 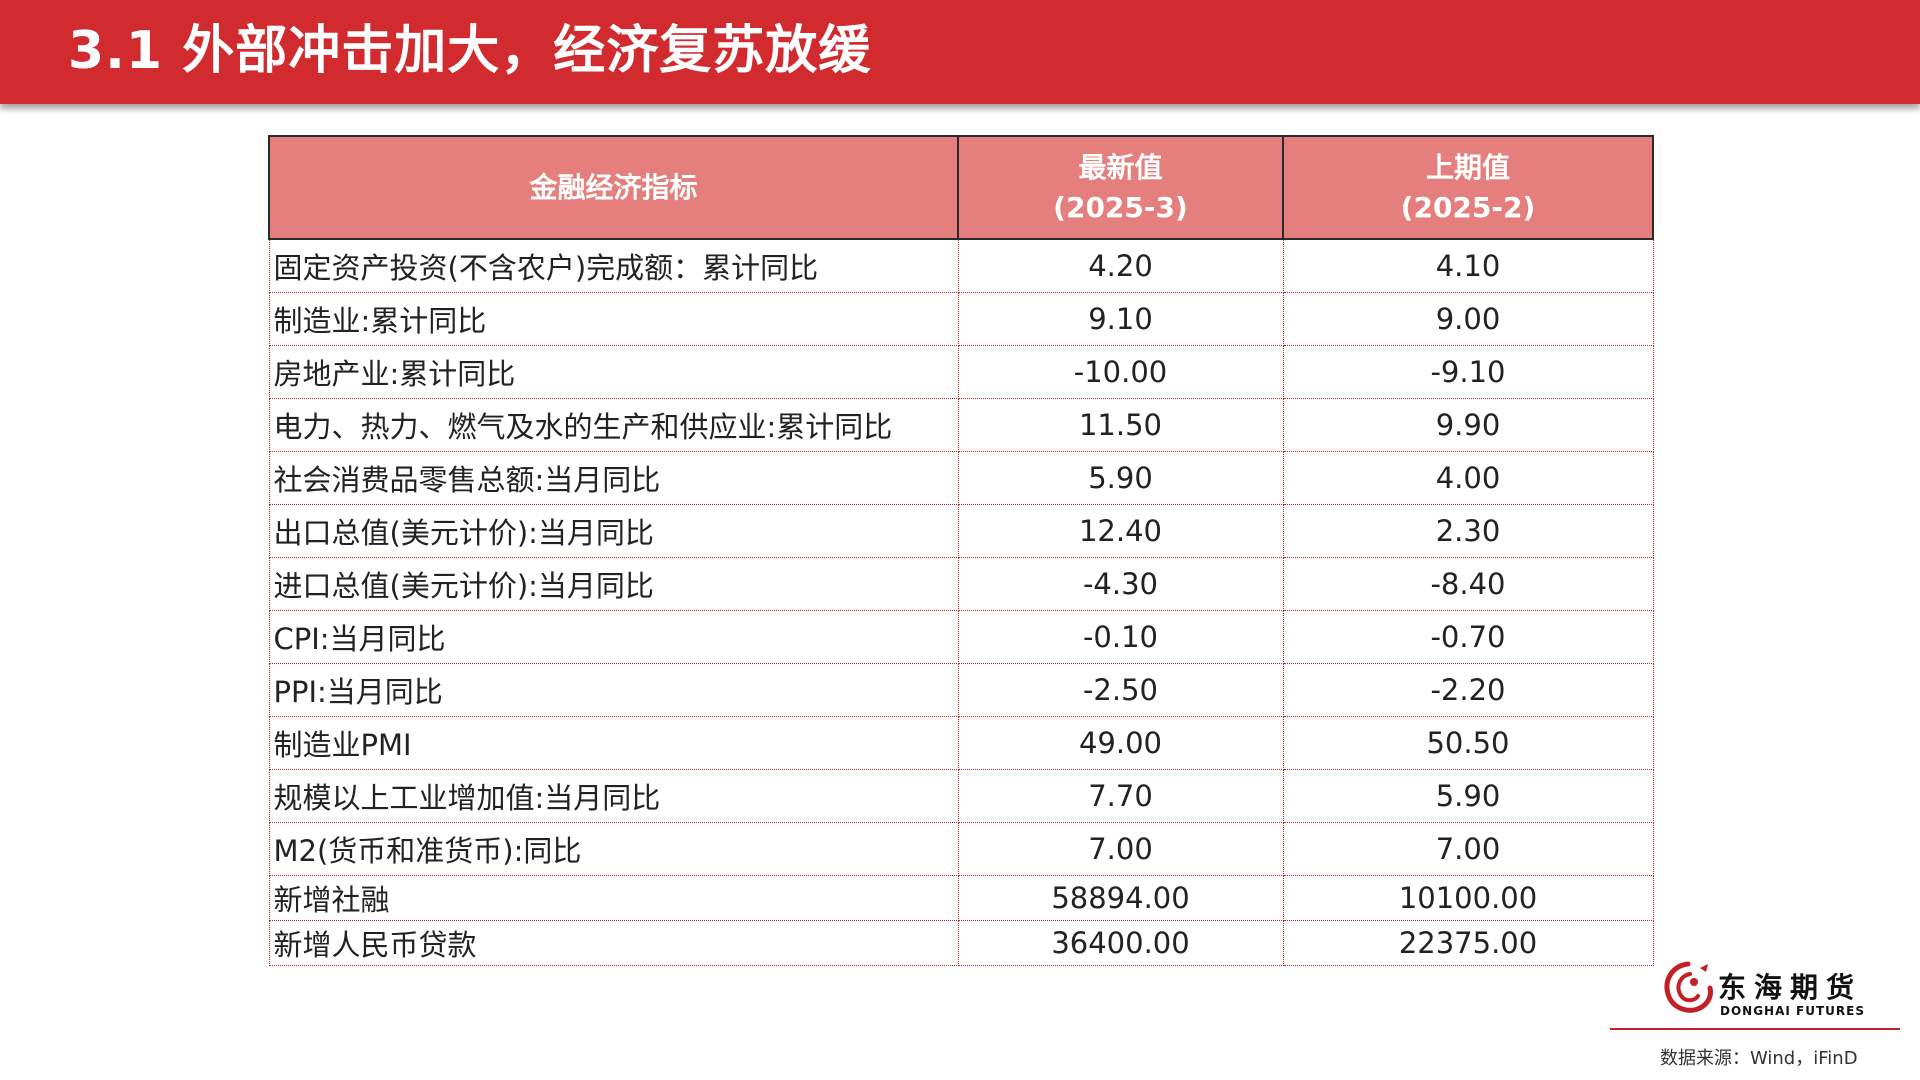 What do you see at coordinates (1120, 637) in the screenshot?
I see `row-latest-value: -0.10` at bounding box center [1120, 637].